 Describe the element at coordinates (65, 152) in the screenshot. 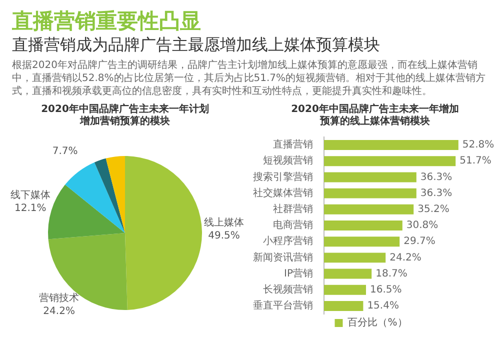

I see `data-label: 7.7%` at that location.